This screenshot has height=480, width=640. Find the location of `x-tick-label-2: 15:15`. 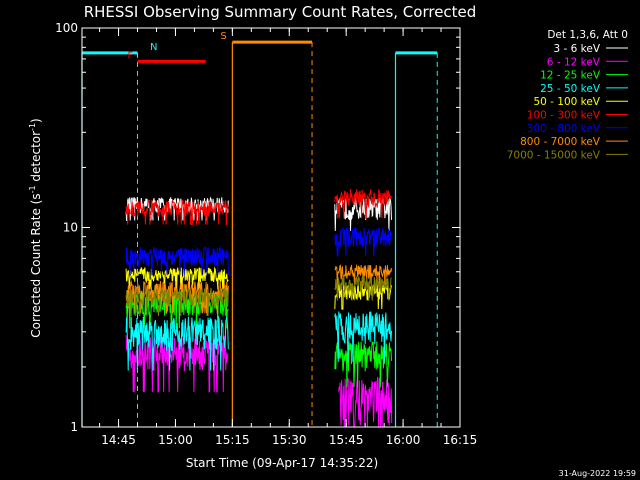

x-tick-label-2: 15:15 is located at coordinates (232, 440).